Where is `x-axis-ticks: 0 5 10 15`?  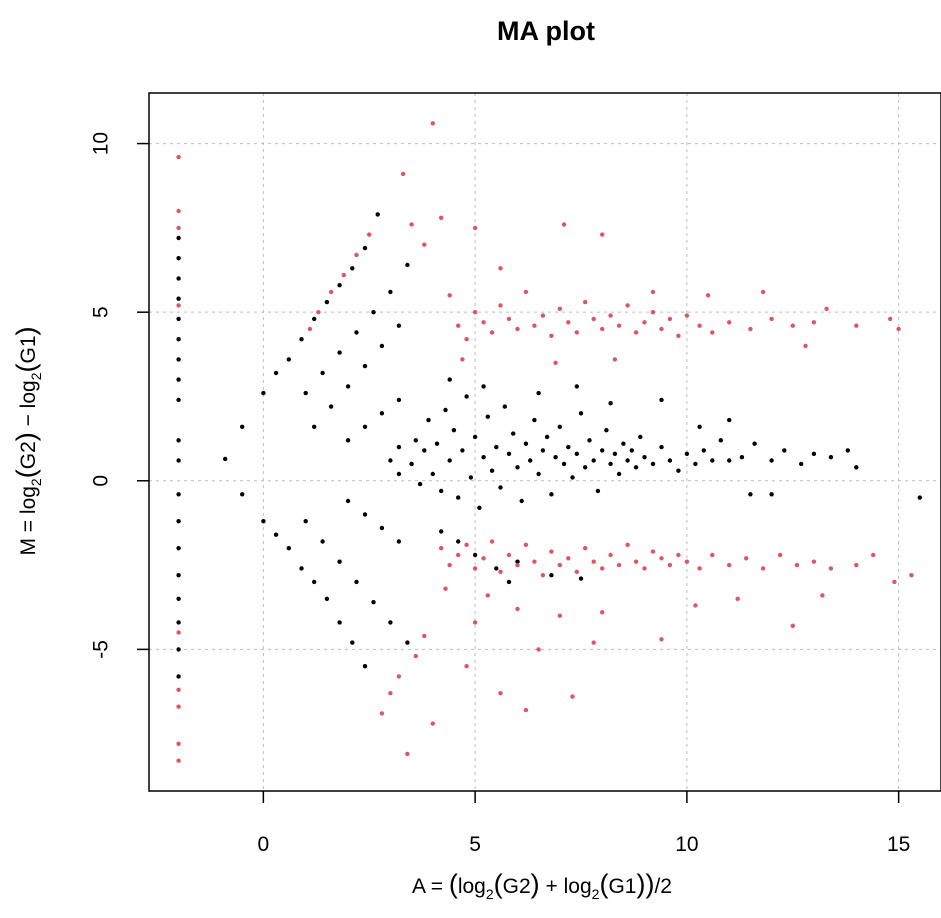 x-axis-ticks: 0 5 10 15 is located at coordinates (584, 823).